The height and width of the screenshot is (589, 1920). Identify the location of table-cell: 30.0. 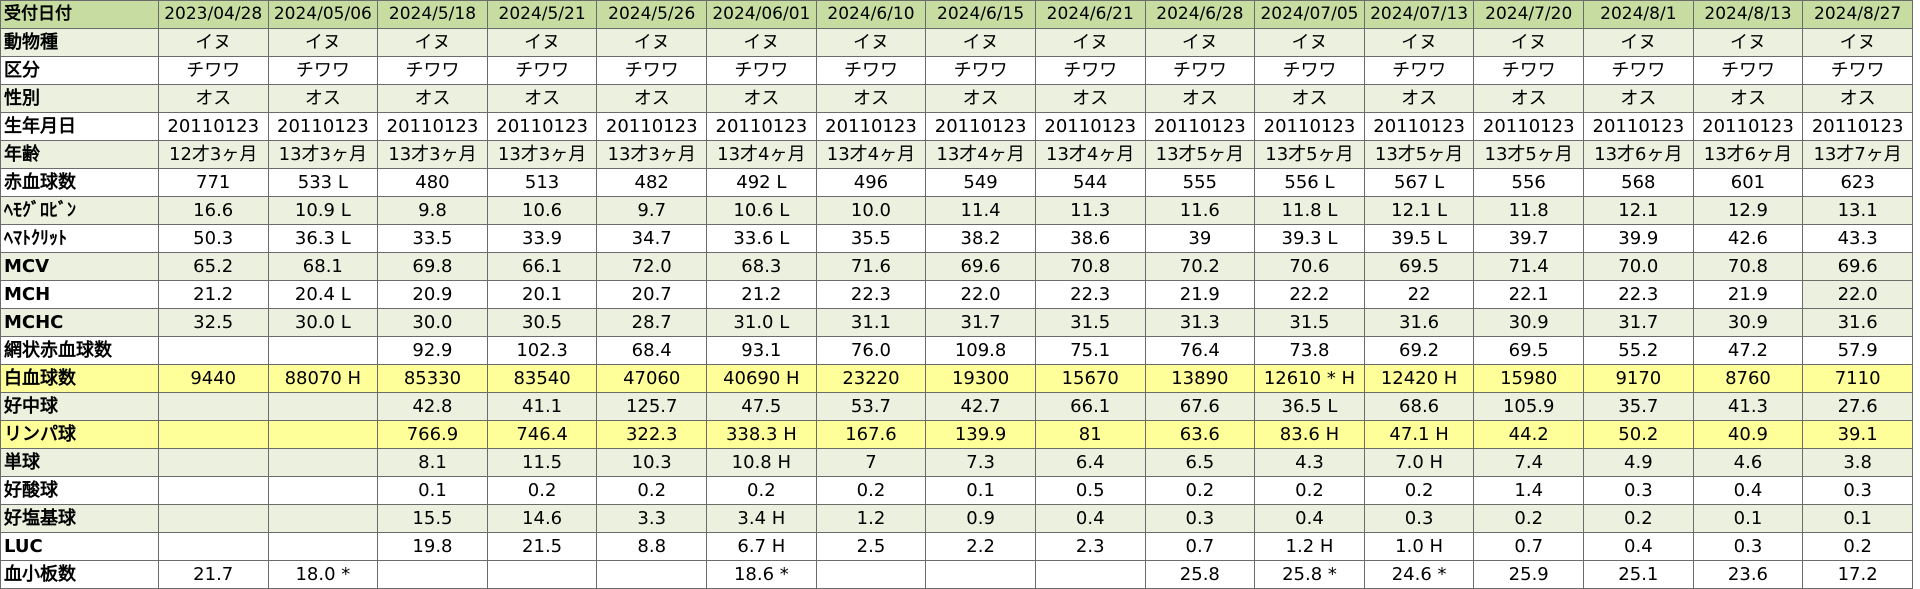
(432, 322).